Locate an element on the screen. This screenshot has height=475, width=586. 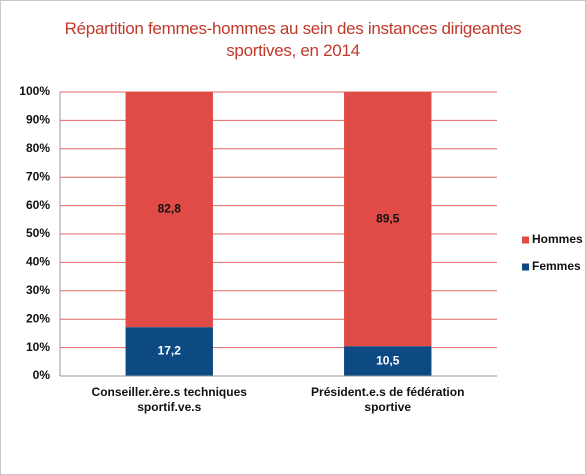
legend-label: Femmes is located at coordinates (556, 266).